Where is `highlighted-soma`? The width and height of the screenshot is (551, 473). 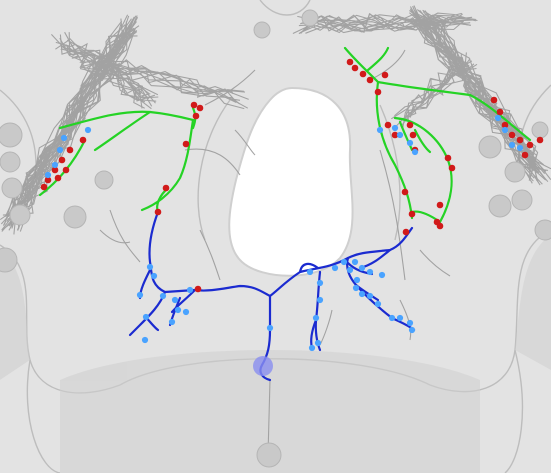 highlighted-soma is located at coordinates (263, 366).